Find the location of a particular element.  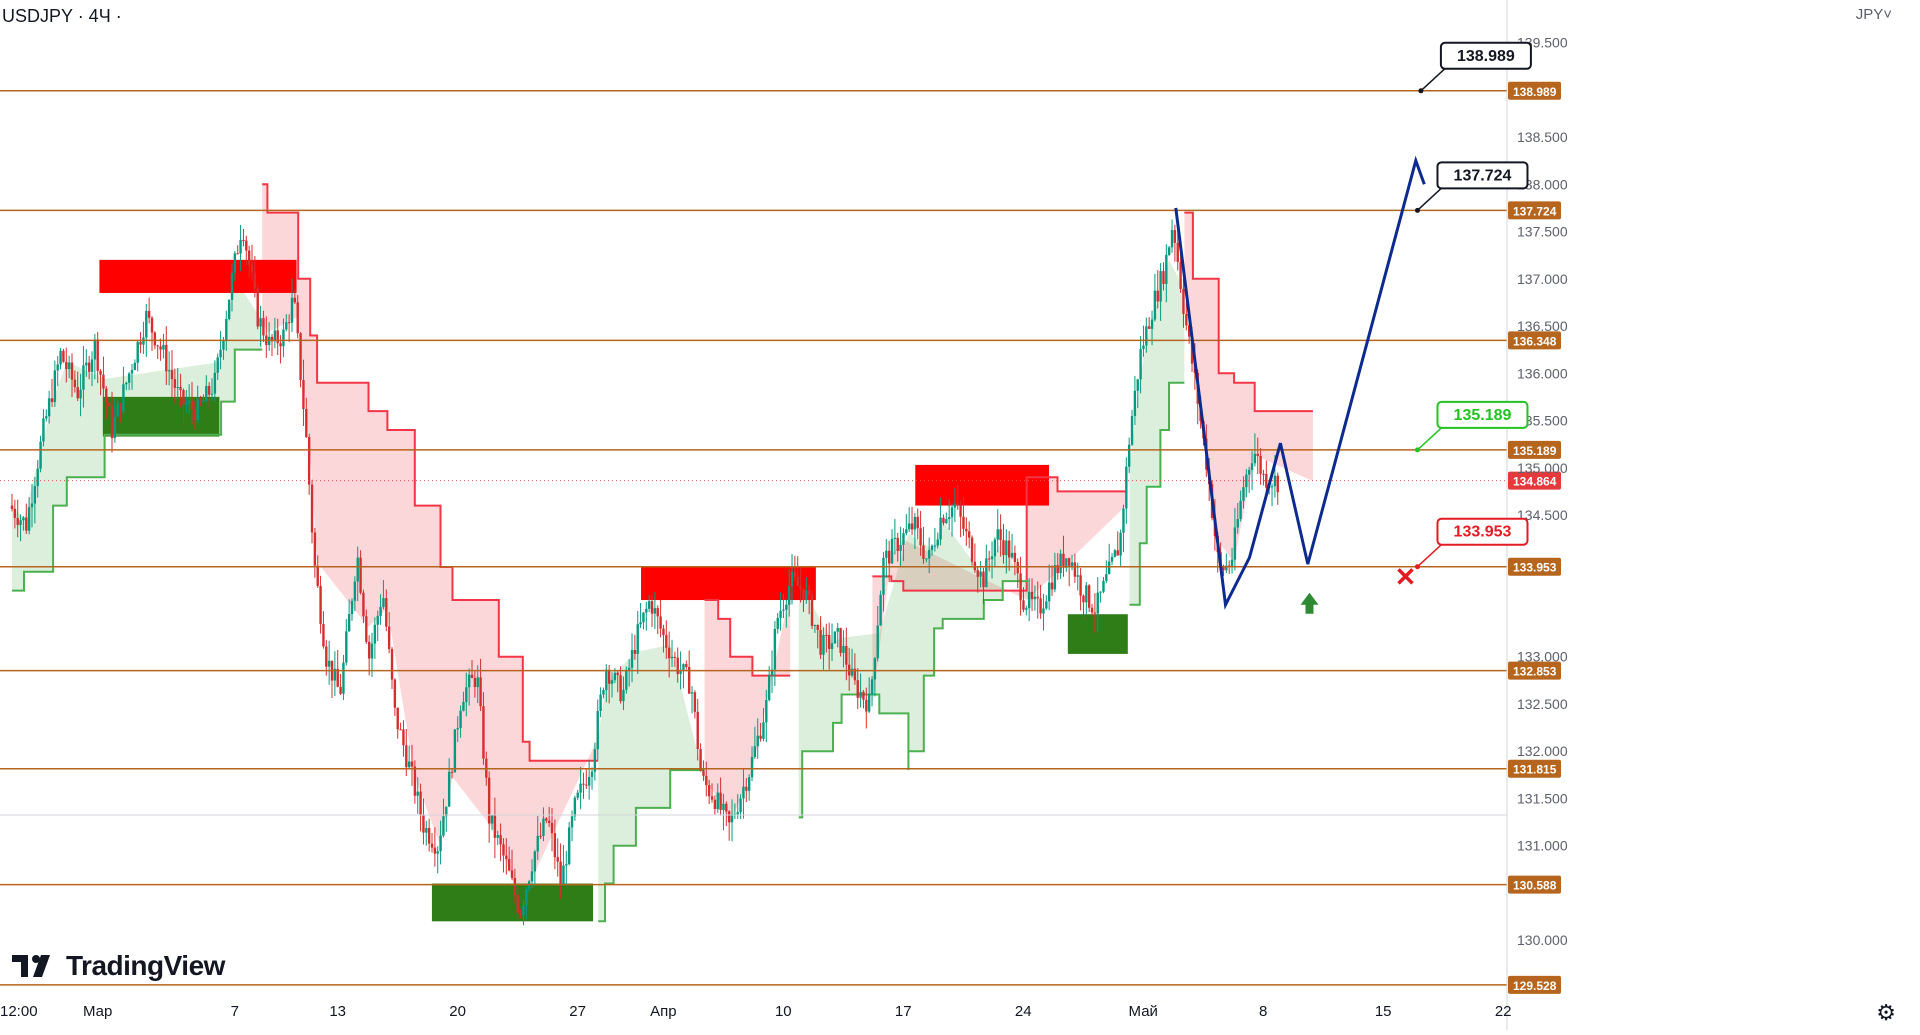

price-tick-label: 138.500 is located at coordinates (1542, 137).